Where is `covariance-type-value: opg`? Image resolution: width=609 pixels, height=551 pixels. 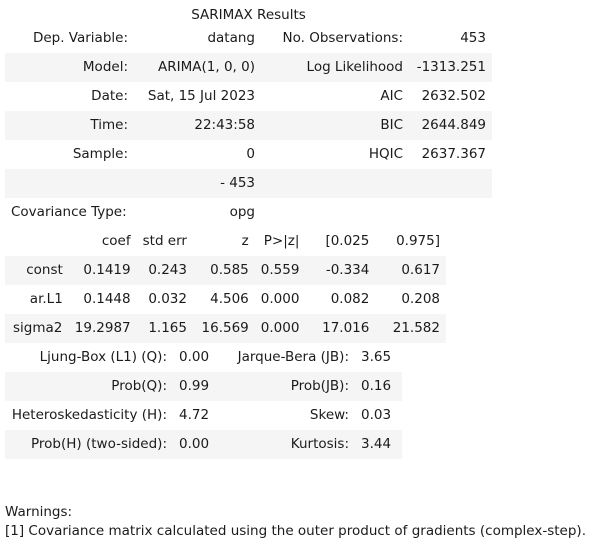 covariance-type-value: opg is located at coordinates (242, 212).